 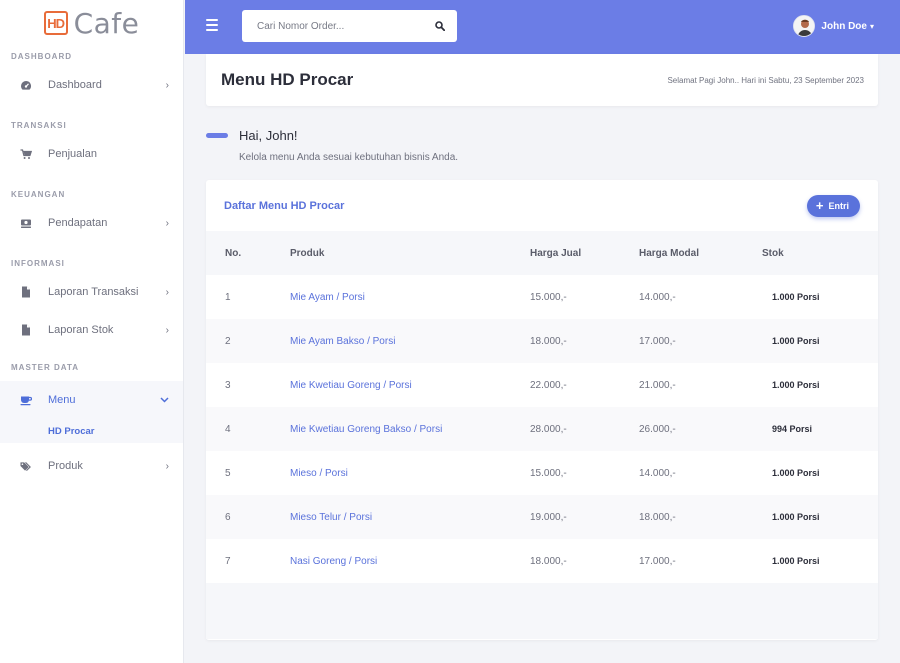 What do you see at coordinates (871, 26) in the screenshot?
I see `caret-down-icon: ▾` at bounding box center [871, 26].